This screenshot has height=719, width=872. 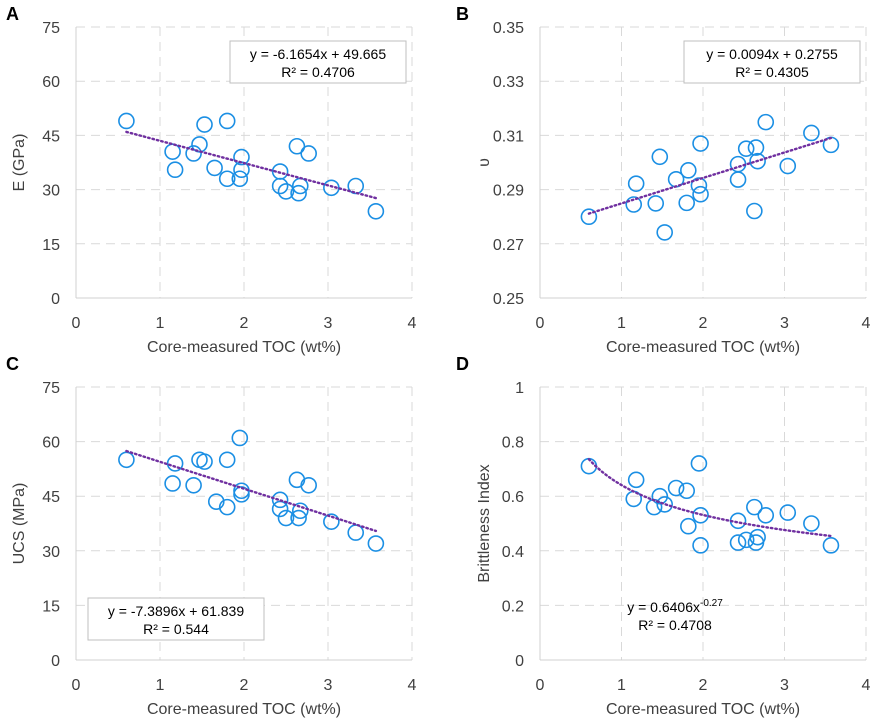 What do you see at coordinates (513, 443) in the screenshot?
I see `y-tick-label: 0.8` at bounding box center [513, 443].